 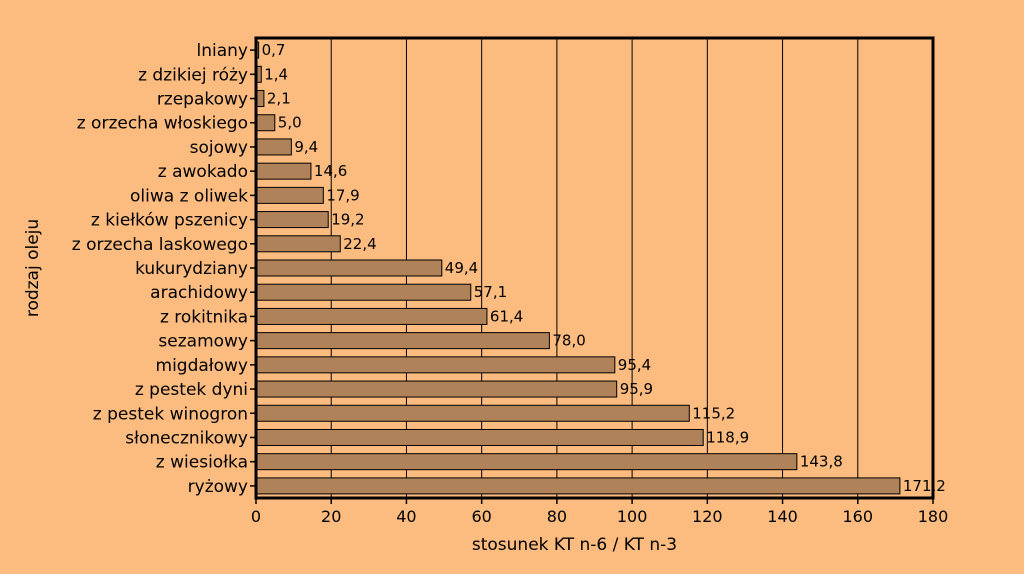 I want to click on category-label: kukurydziany, so click(x=191, y=269).